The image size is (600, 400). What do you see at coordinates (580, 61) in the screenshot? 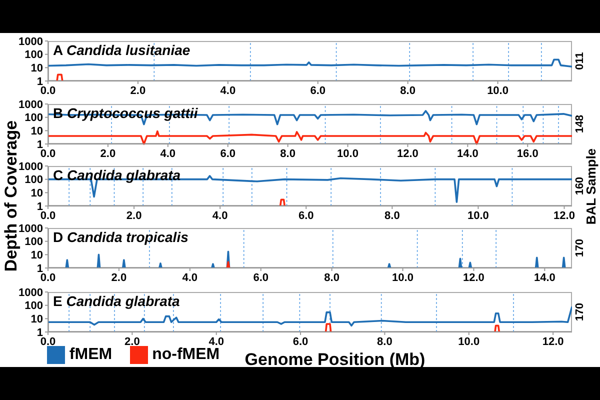
I see `text: 011` at bounding box center [580, 61].